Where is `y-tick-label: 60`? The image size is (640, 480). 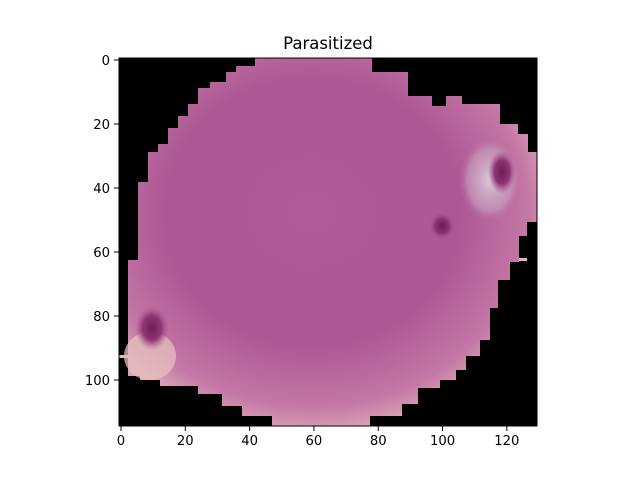 y-tick-label: 60 is located at coordinates (101, 253).